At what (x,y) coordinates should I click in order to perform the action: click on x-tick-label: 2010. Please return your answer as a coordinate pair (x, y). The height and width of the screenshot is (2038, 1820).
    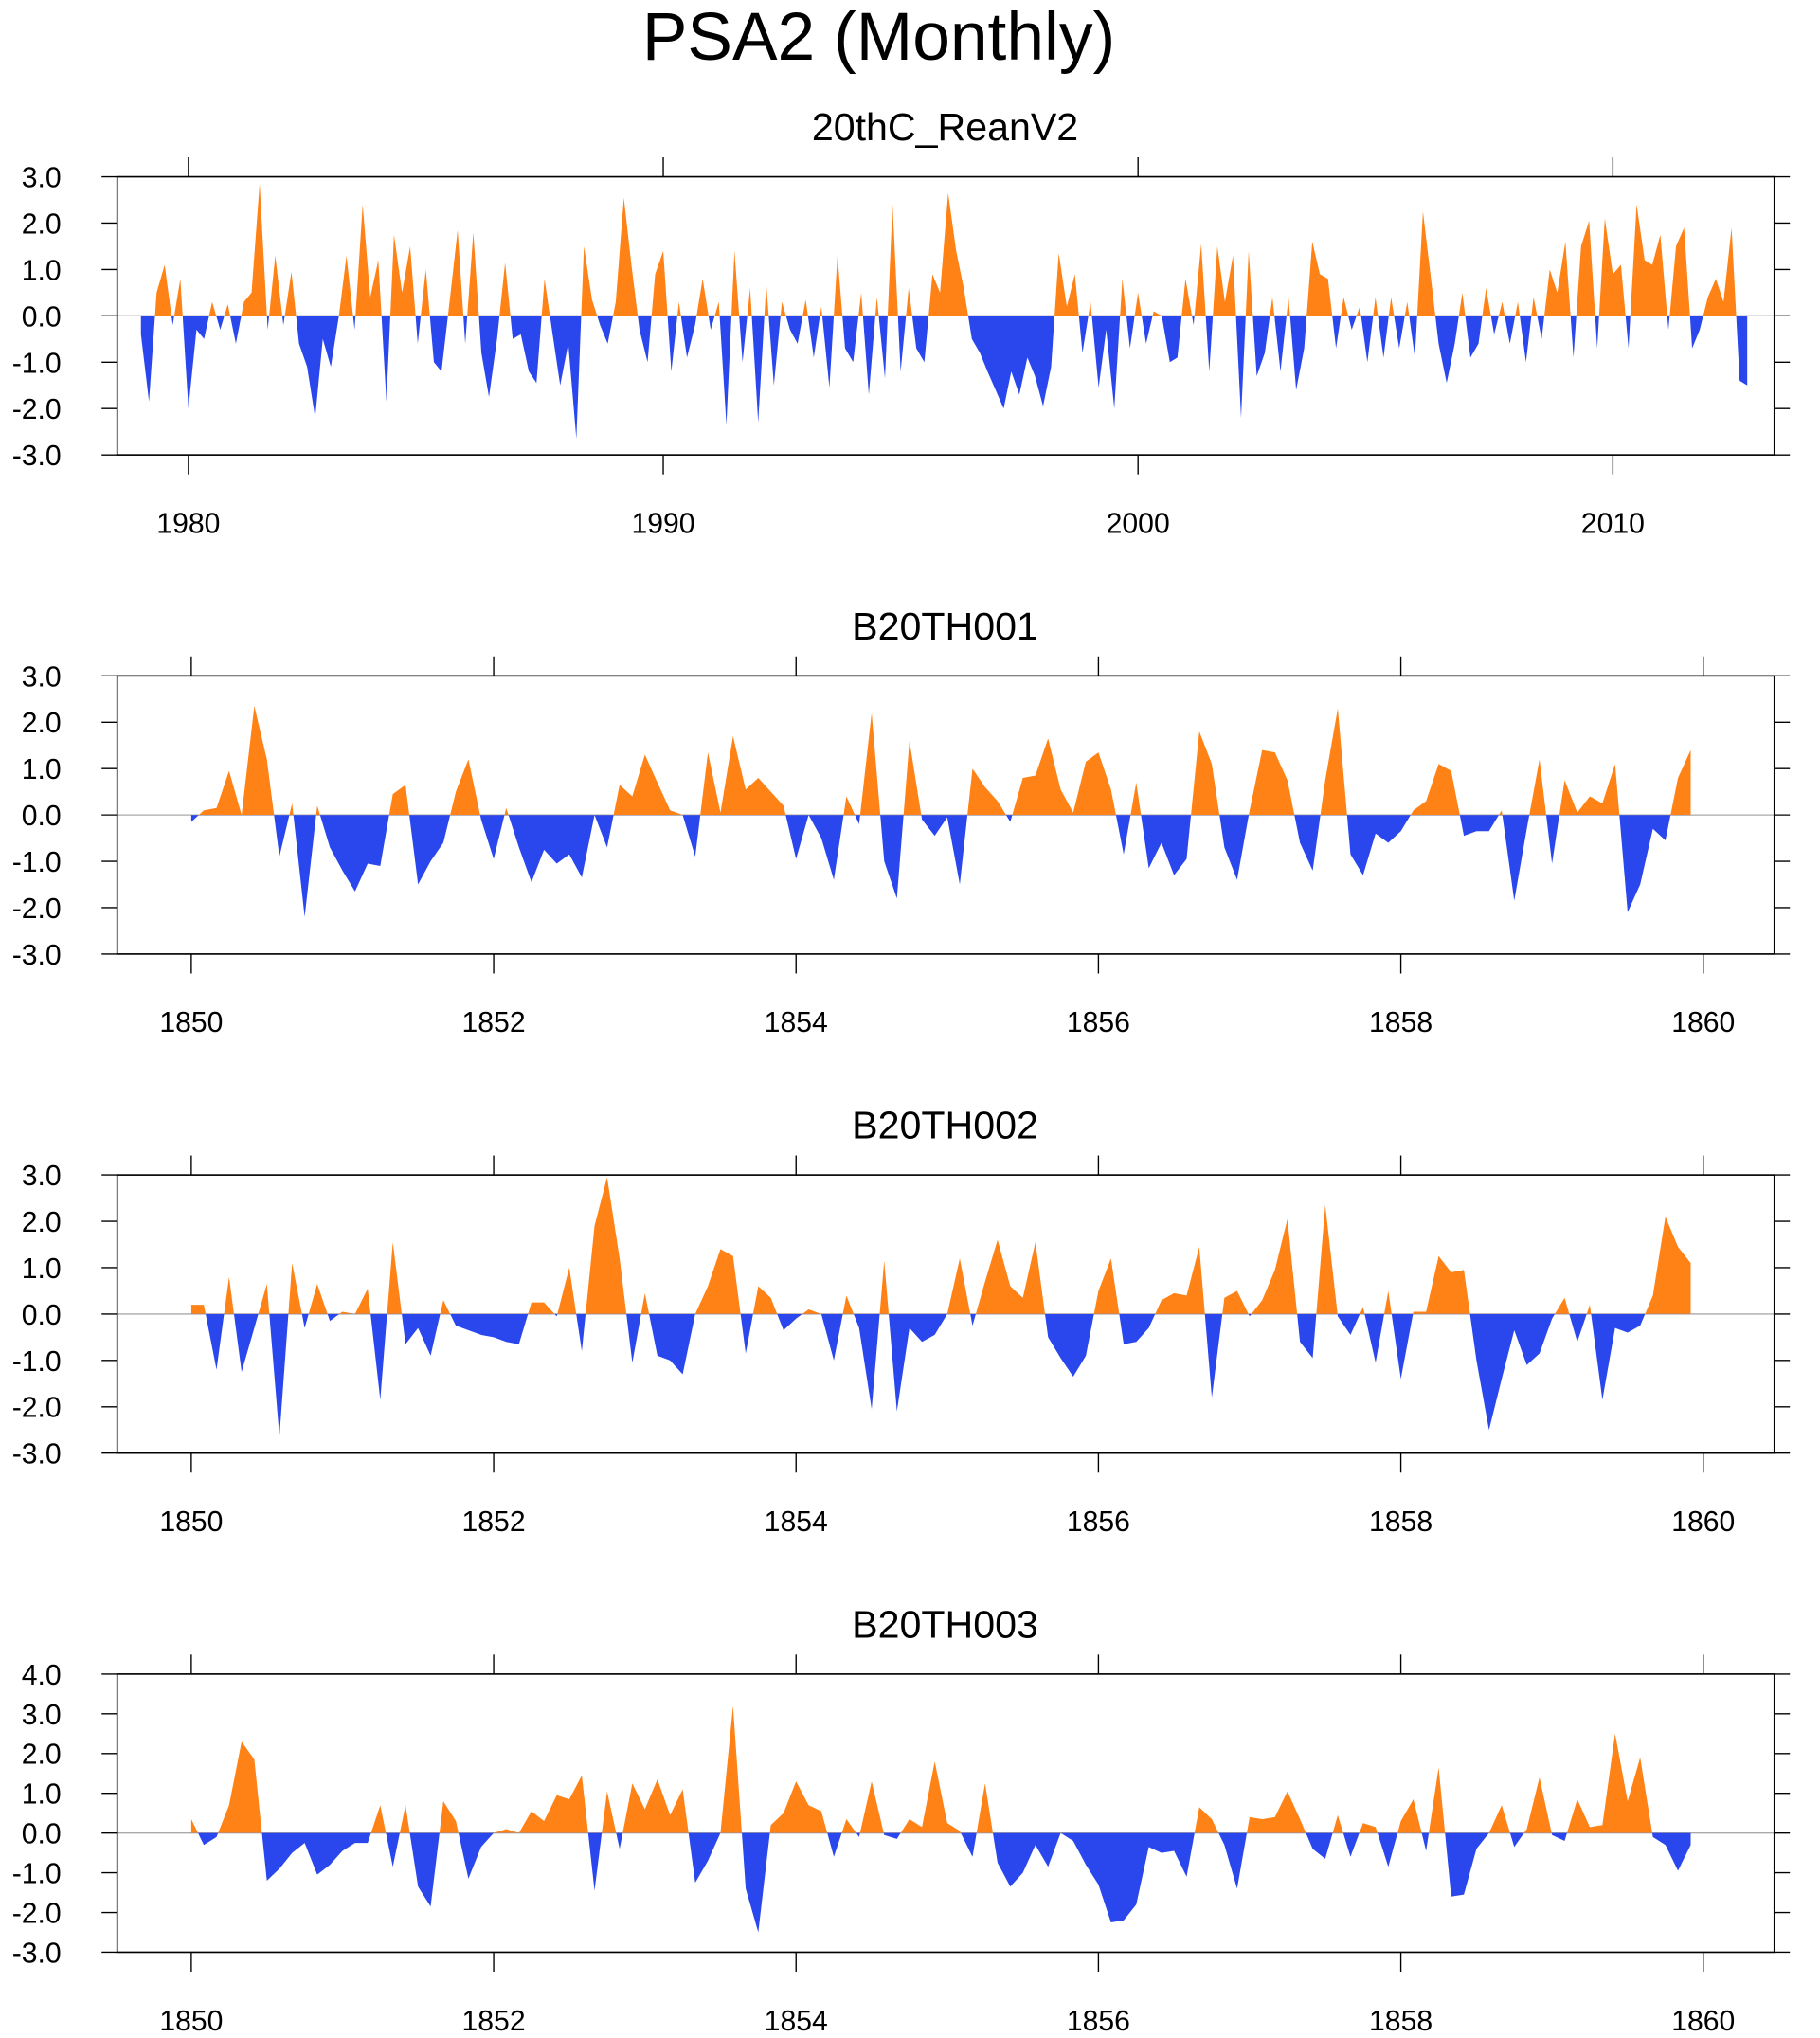
    Looking at the image, I should click on (1613, 523).